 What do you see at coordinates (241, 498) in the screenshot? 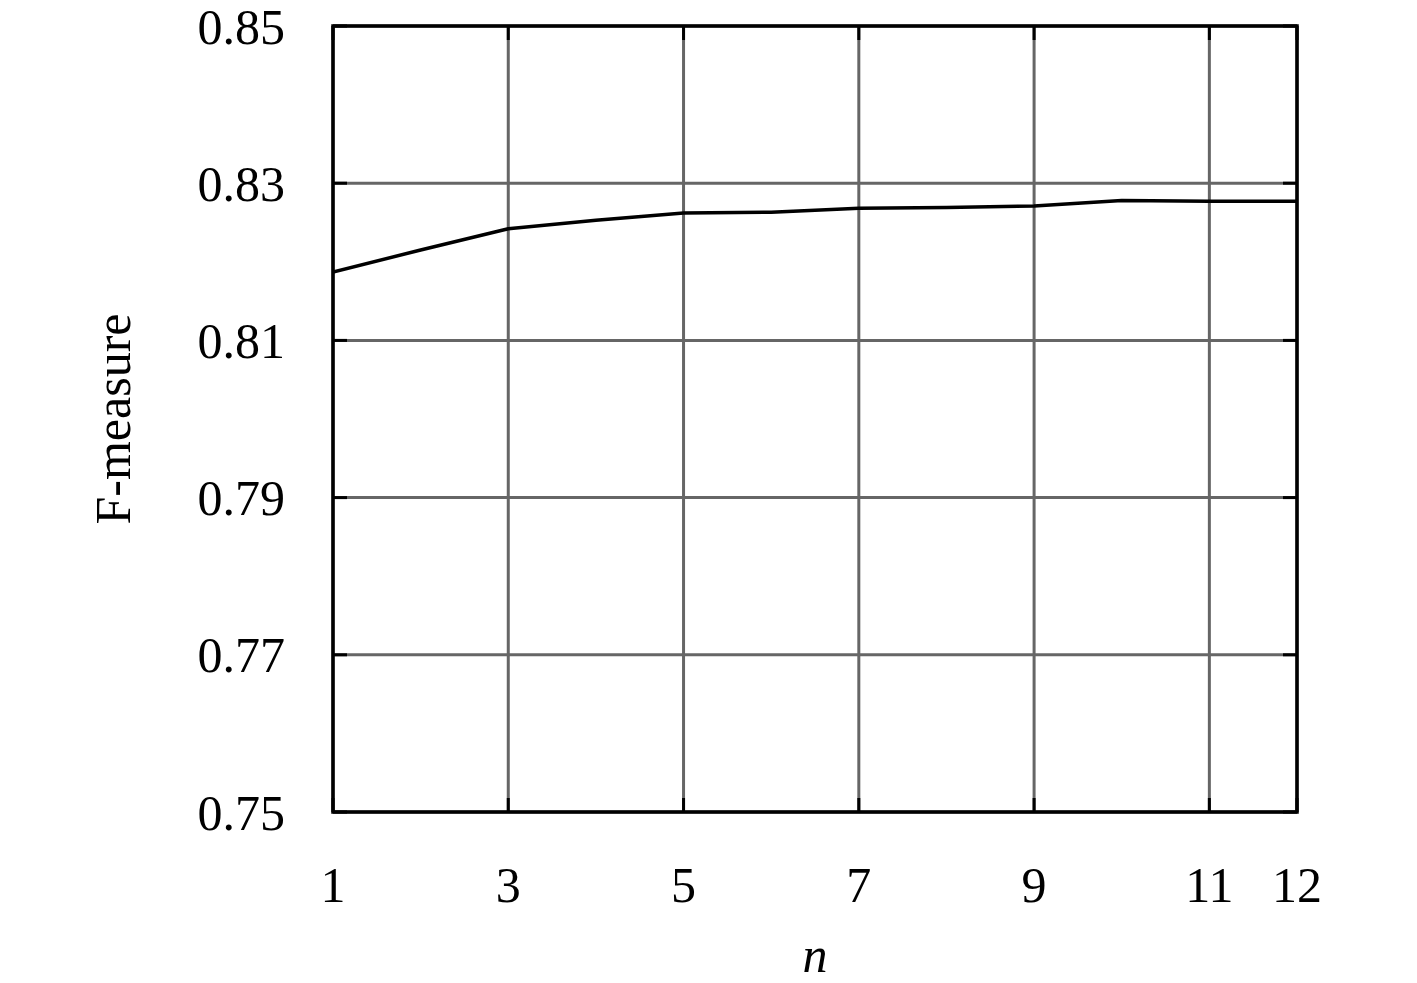
I see `y-tick-label: 0.79` at bounding box center [241, 498].